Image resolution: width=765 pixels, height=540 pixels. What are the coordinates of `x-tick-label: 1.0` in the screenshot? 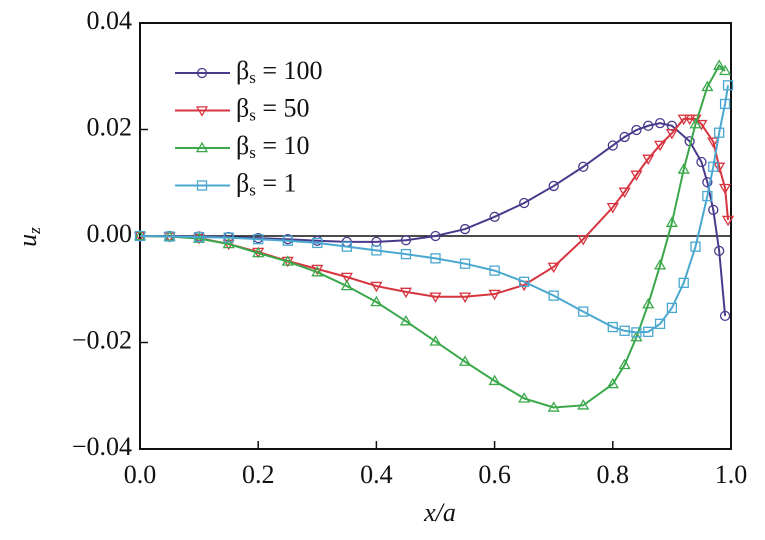 It's located at (731, 474).